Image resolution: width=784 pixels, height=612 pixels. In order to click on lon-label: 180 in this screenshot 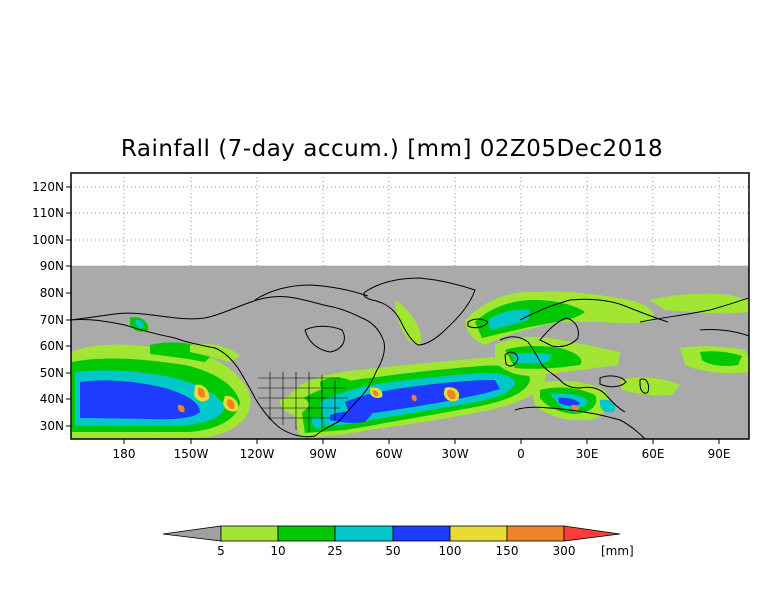, I will do `click(124, 454)`.